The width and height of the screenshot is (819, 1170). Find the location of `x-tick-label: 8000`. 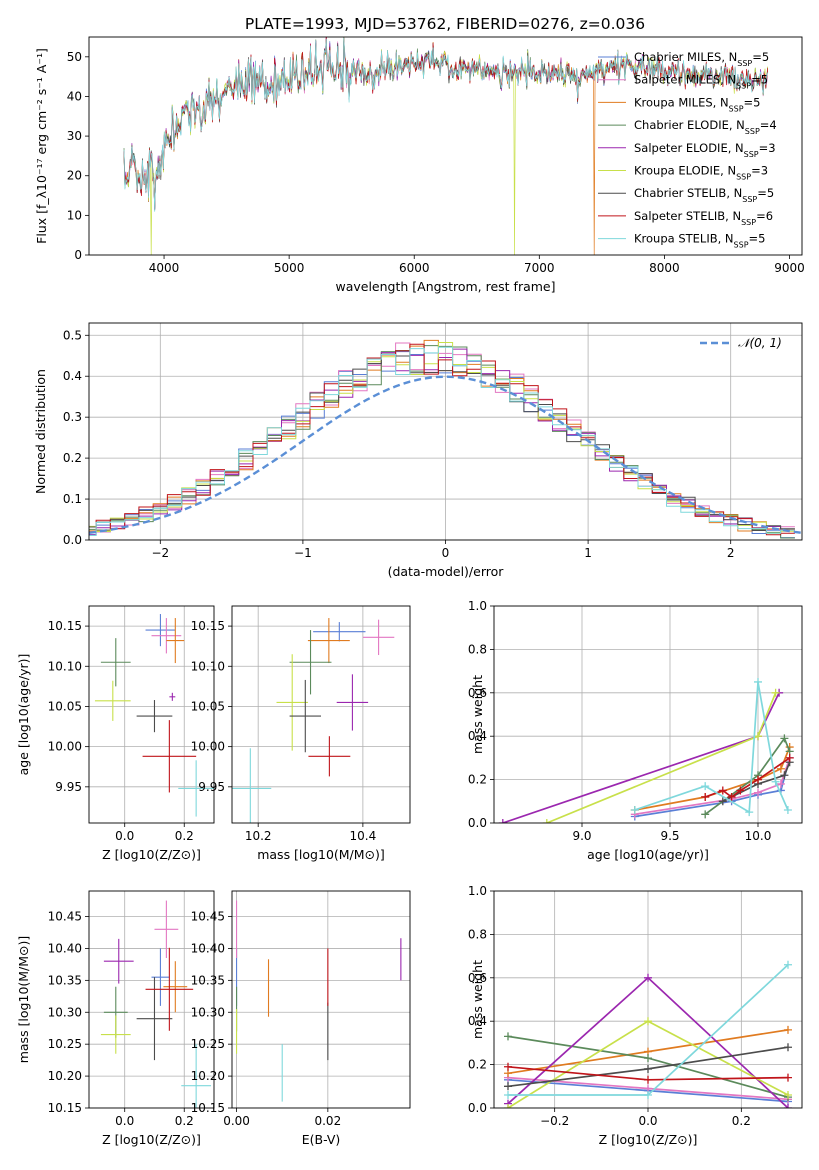

x-tick-label: 8000 is located at coordinates (664, 268).